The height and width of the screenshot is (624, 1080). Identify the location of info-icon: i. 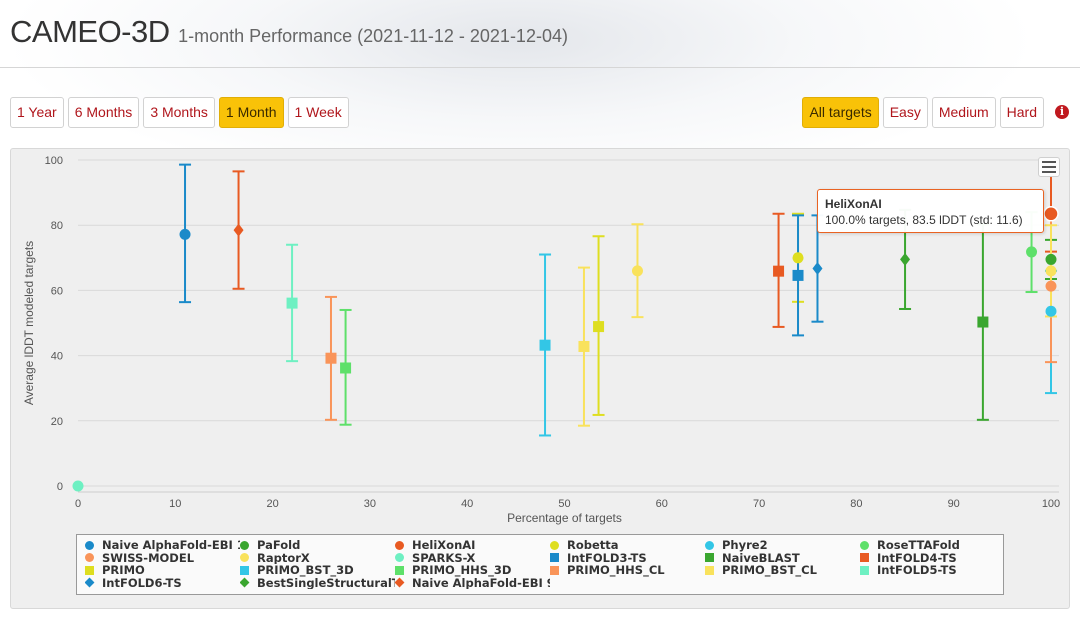
(1062, 112).